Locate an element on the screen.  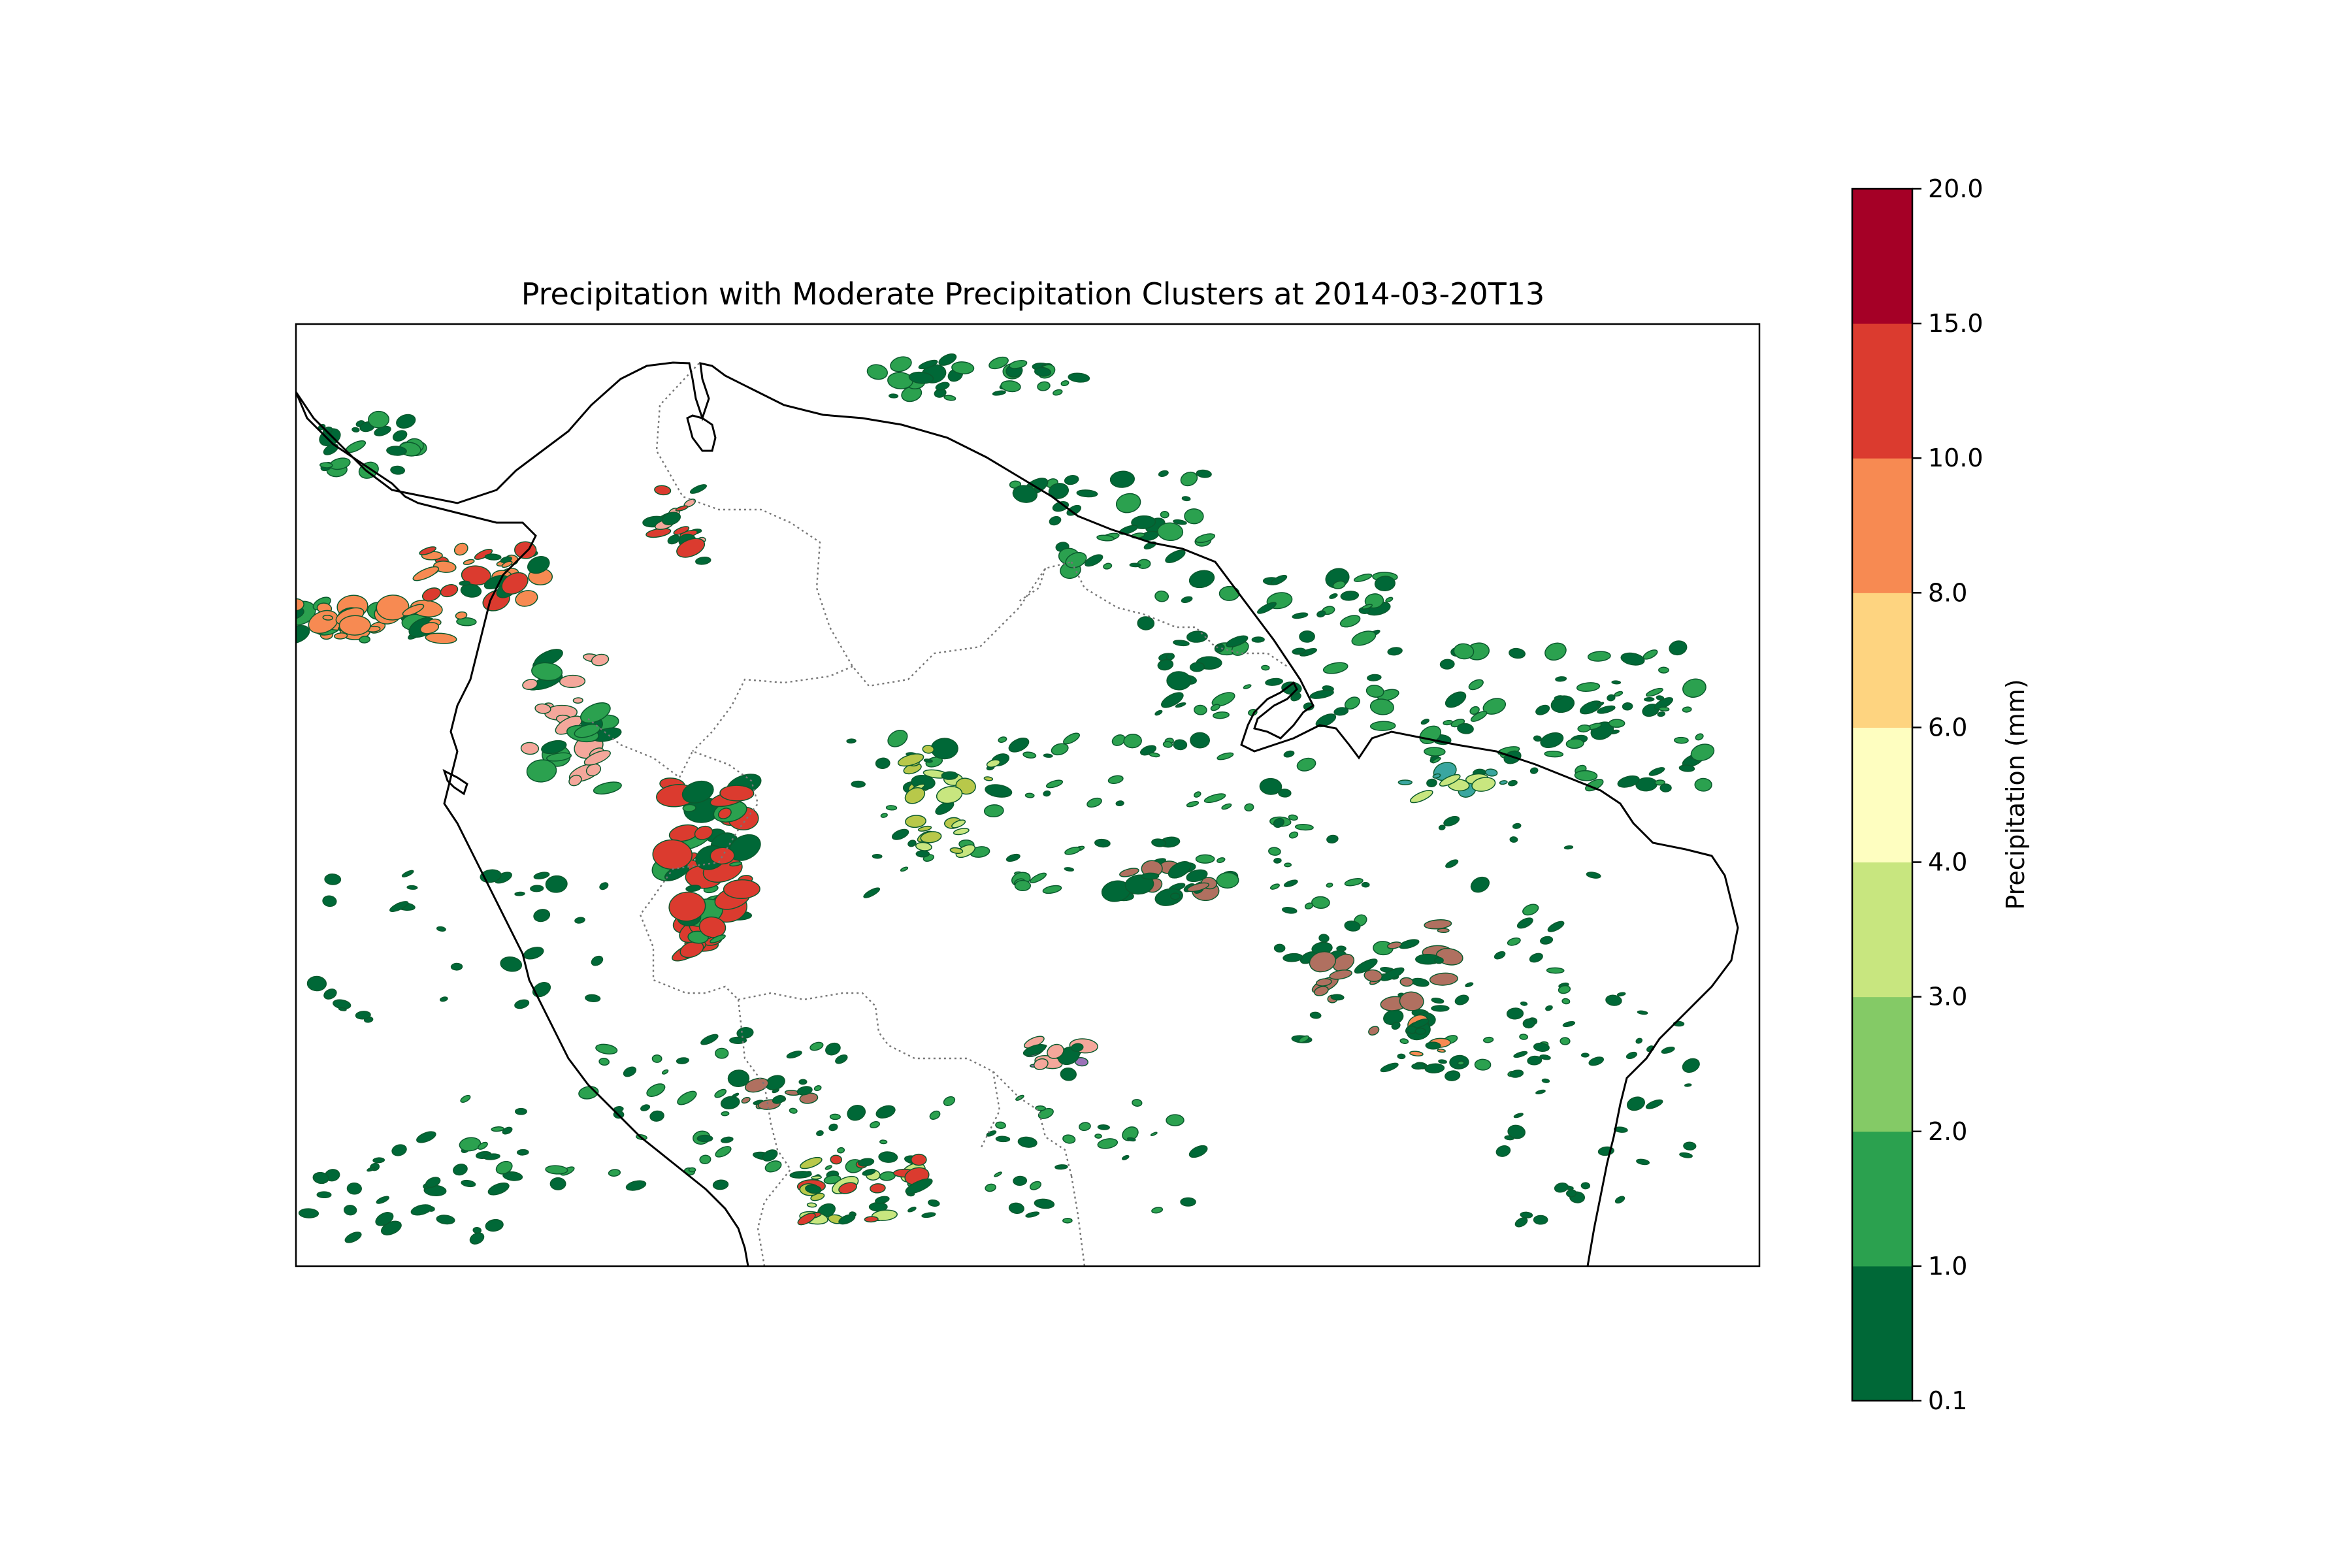
colorbar-frame is located at coordinates (1882, 795).